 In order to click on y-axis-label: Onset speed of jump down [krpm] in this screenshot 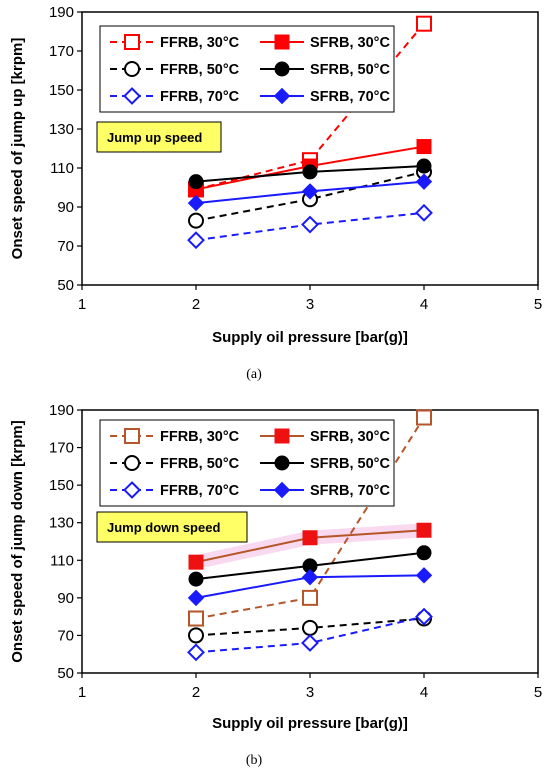, I will do `click(17, 541)`.